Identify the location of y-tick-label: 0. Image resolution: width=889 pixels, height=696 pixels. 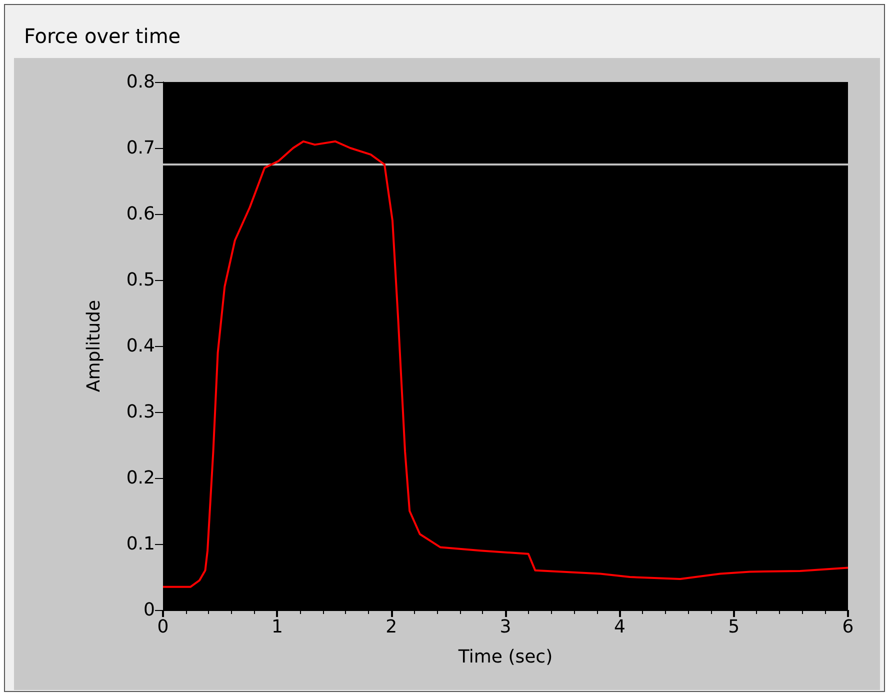
(149, 610).